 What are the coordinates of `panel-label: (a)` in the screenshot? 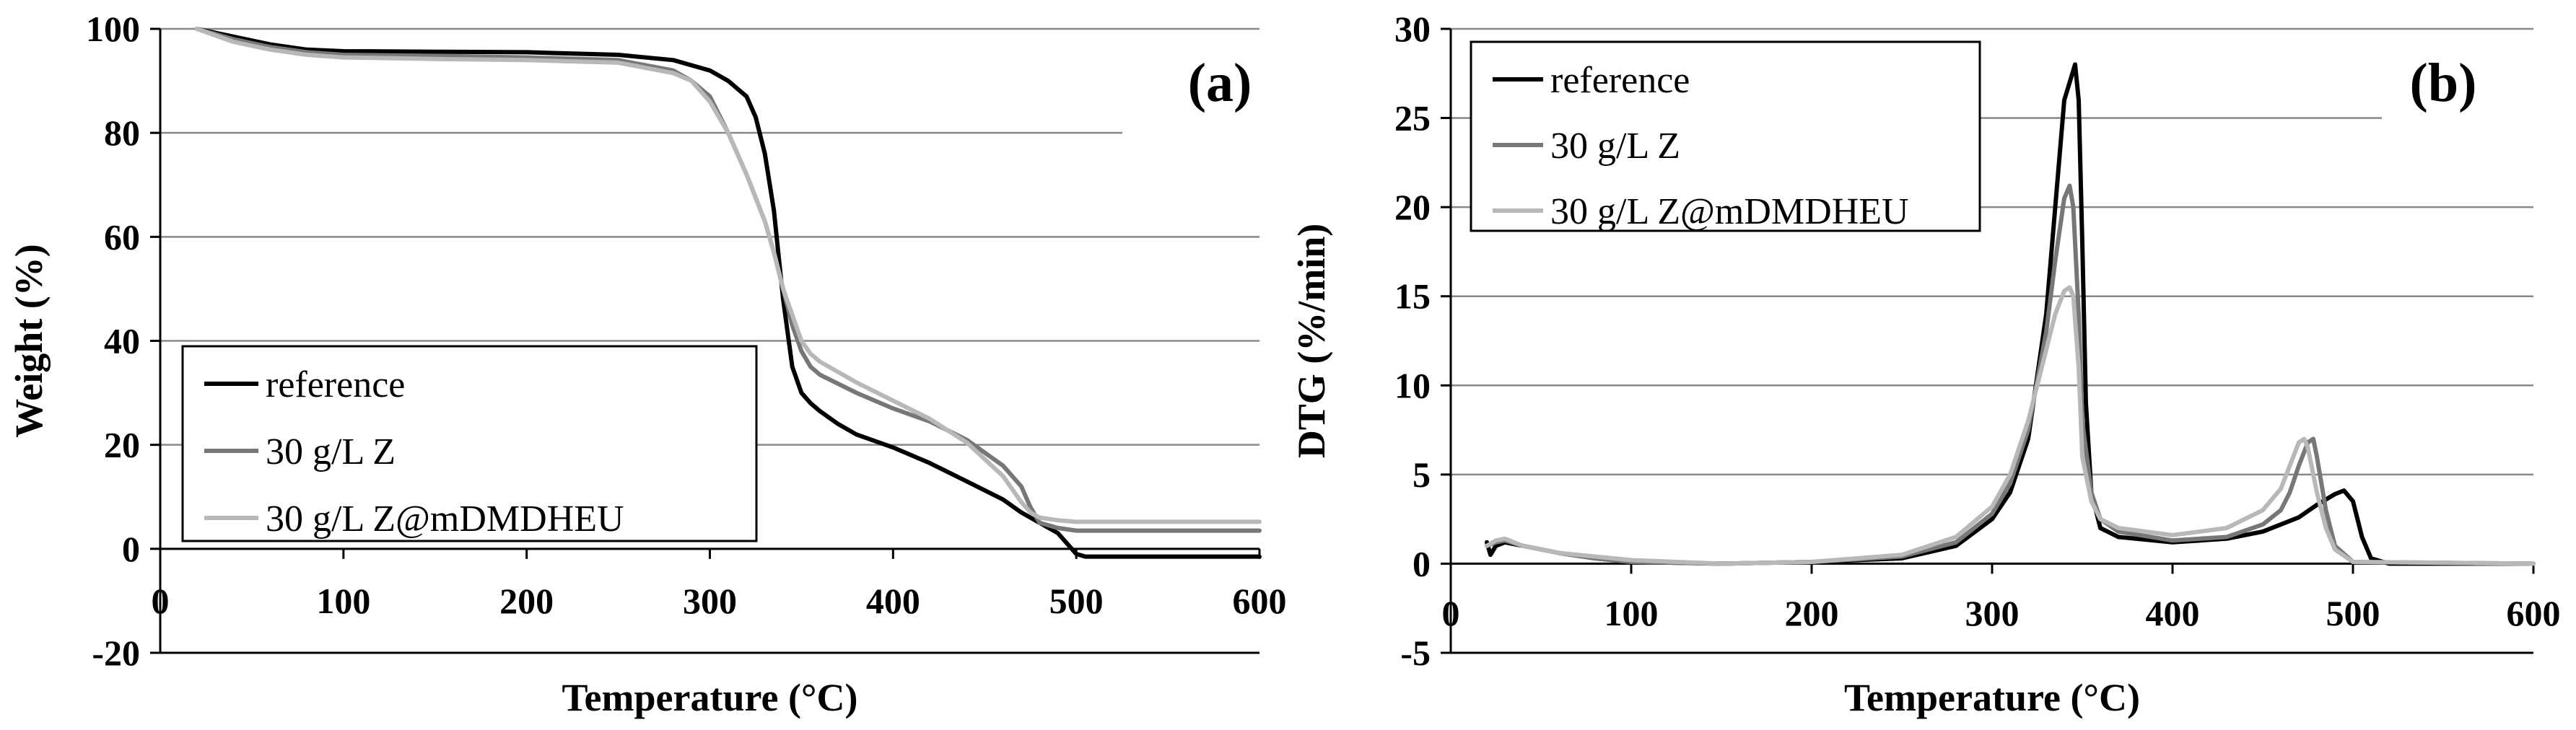 It's located at (1220, 83).